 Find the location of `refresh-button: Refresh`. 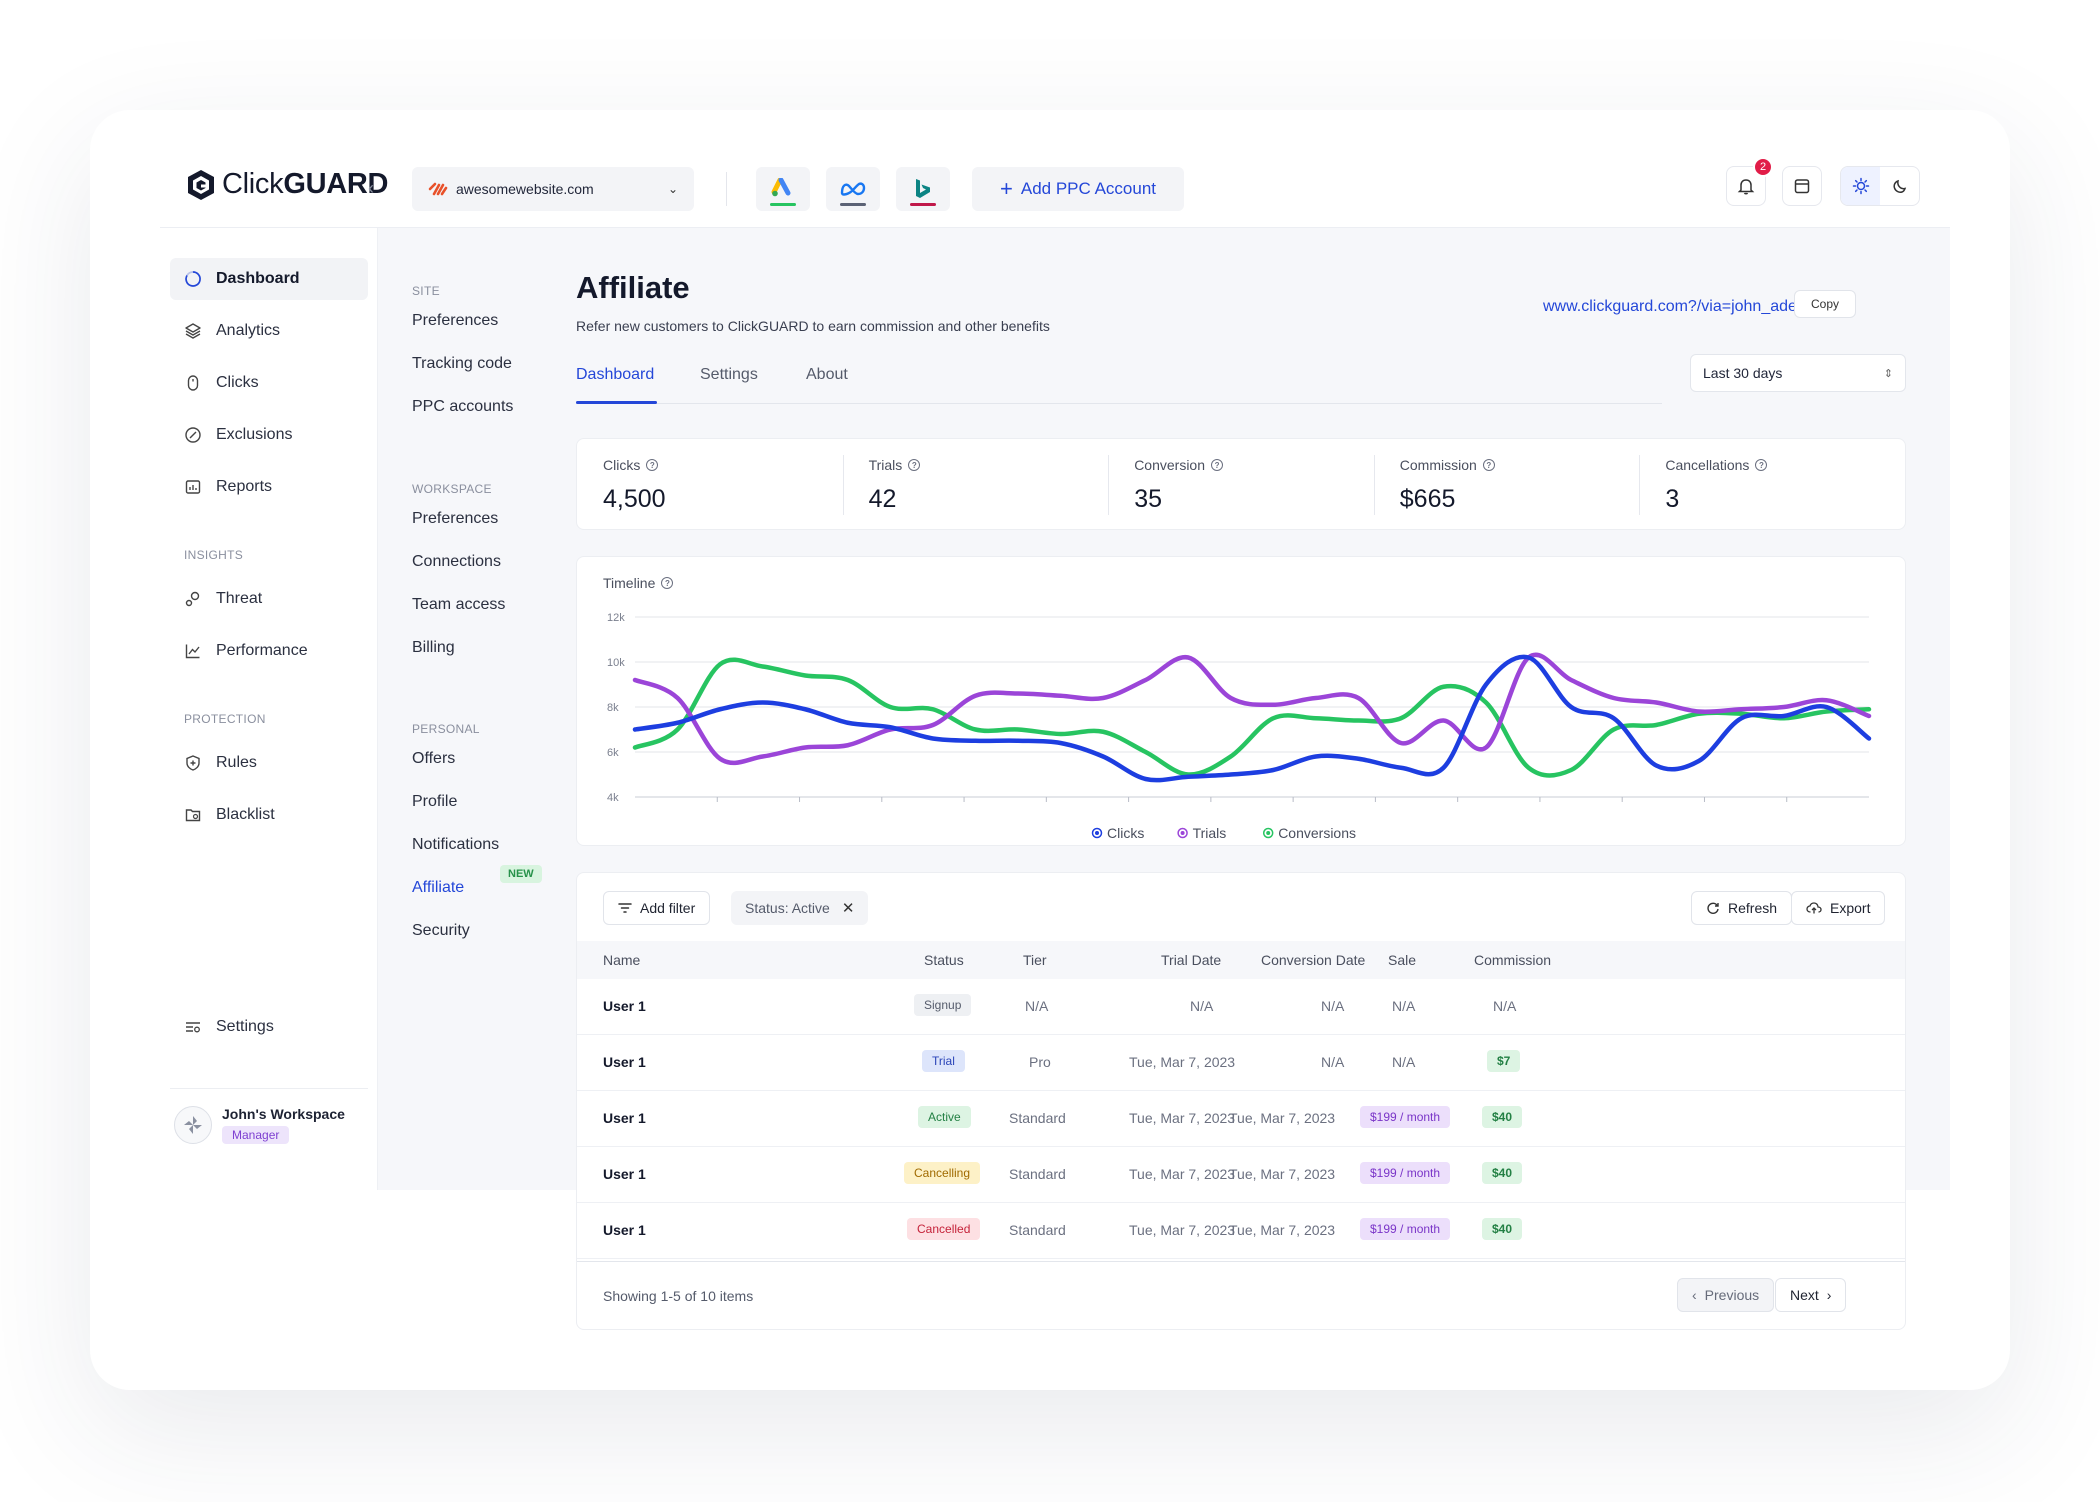

refresh-button: Refresh is located at coordinates (1742, 908).